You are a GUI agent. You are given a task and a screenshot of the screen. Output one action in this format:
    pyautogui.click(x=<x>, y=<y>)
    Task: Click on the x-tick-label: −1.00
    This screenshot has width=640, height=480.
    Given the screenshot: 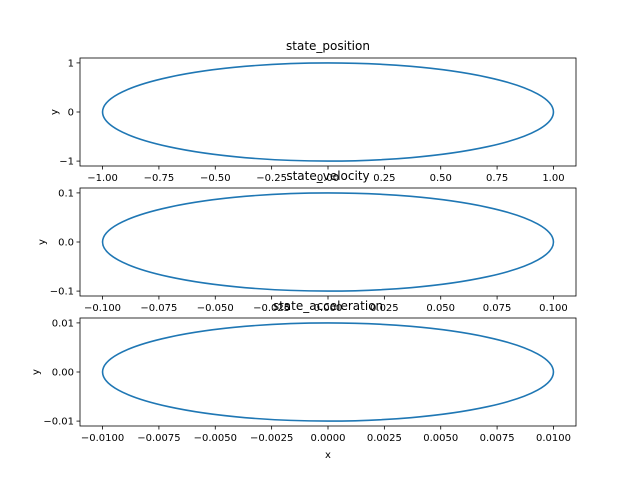 What is the action you would take?
    pyautogui.click(x=102, y=178)
    